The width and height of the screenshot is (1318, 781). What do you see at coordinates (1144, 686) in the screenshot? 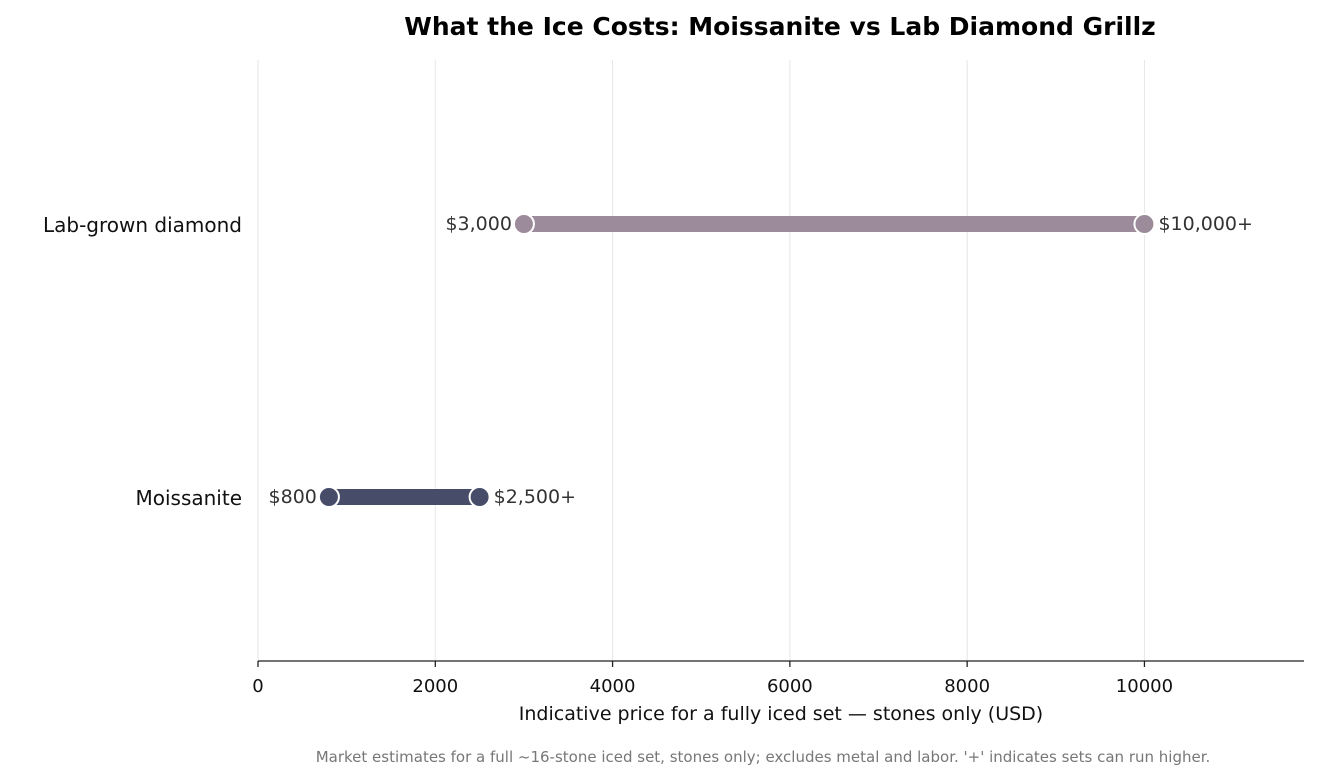
I see `x-tick-label-5: 10000` at bounding box center [1144, 686].